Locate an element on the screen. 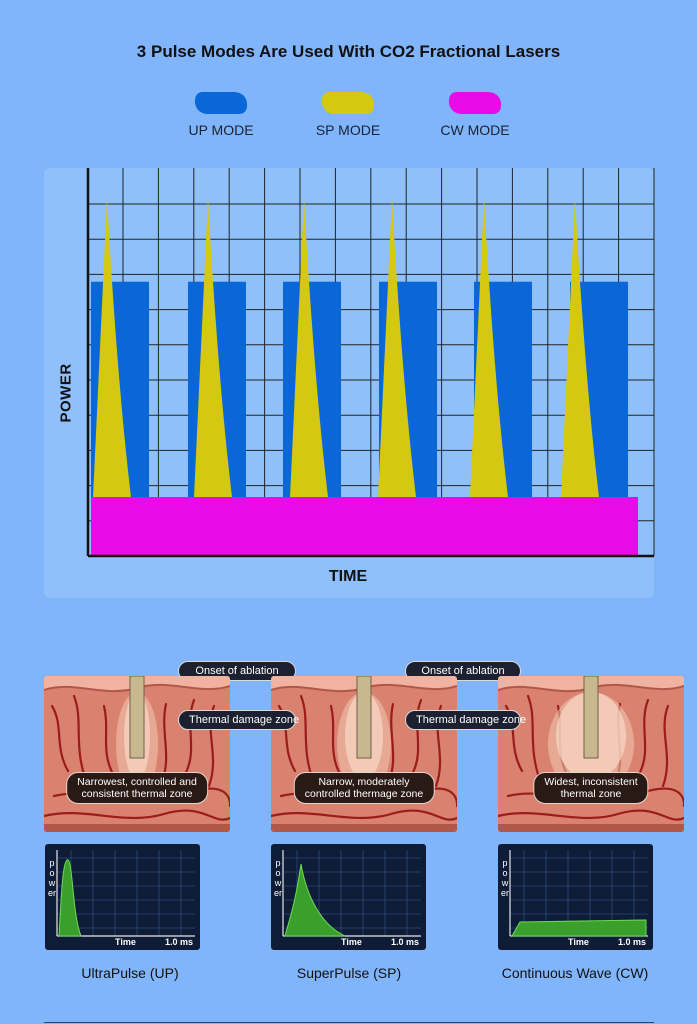 This screenshot has height=1024, width=697. caption-line: thermal zone is located at coordinates (591, 794).